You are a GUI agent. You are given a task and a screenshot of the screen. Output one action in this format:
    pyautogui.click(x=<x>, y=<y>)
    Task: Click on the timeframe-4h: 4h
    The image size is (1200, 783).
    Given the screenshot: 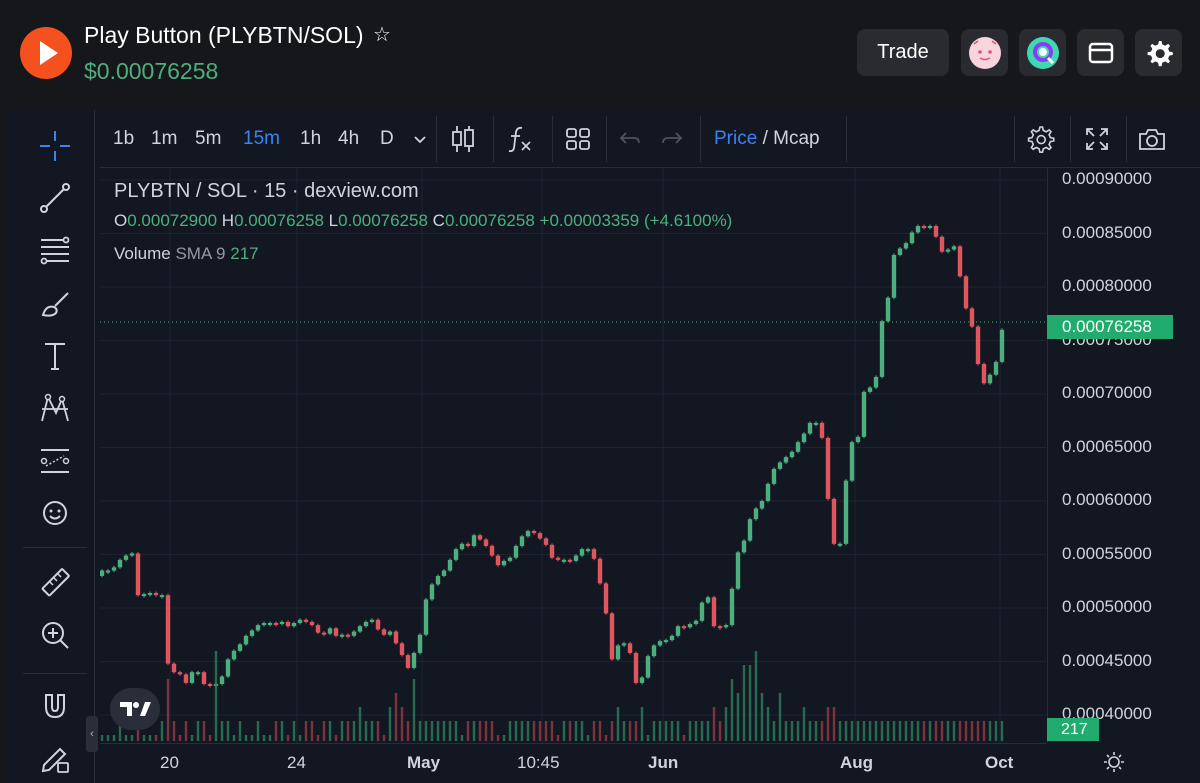 What is the action you would take?
    pyautogui.click(x=349, y=138)
    